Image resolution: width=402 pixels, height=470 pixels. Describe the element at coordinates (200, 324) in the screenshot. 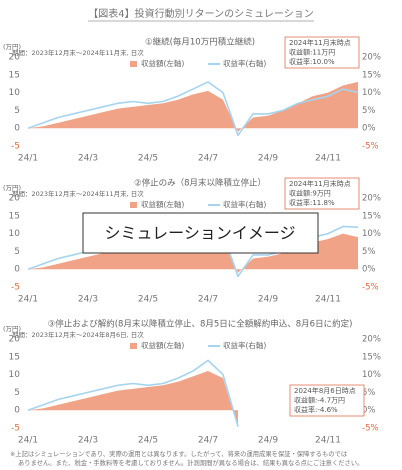

I see `chart-title: ③停止および解約(8月末以降積立停止、8月5日に全額解約申込、8月6日に約定)` at that location.